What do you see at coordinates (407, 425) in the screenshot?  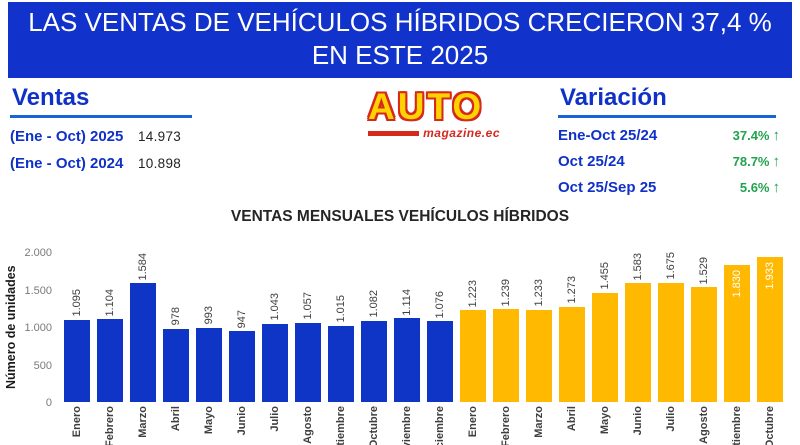 I see `month-label-cell: Noviembre` at bounding box center [407, 425].